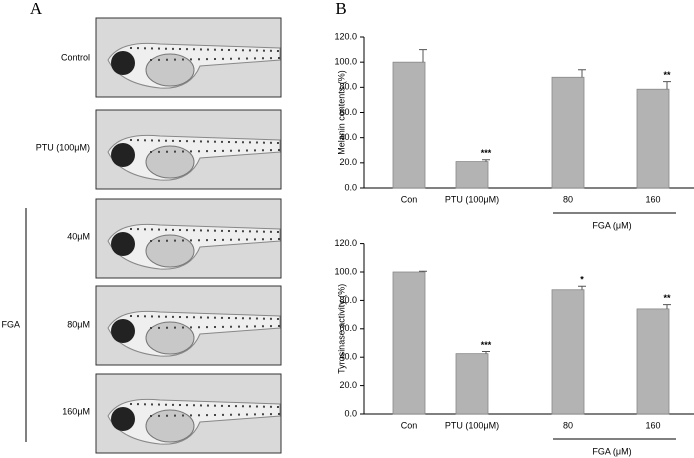 This screenshot has width=694, height=458. I want to click on significance-label: *, so click(582, 280).